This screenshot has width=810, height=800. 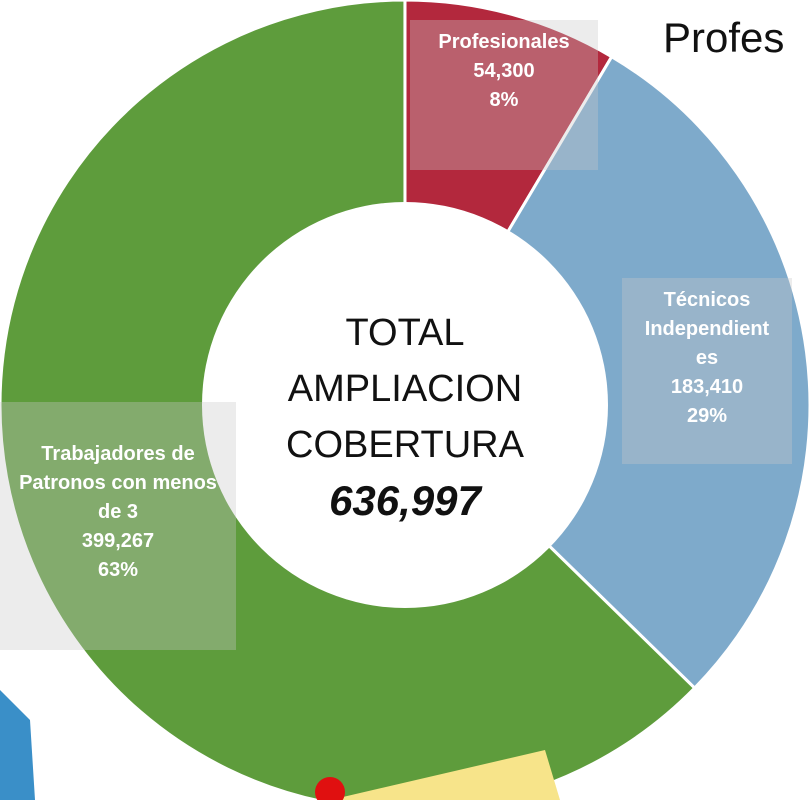 What do you see at coordinates (445, 775) in the screenshot?
I see `sticky-note` at bounding box center [445, 775].